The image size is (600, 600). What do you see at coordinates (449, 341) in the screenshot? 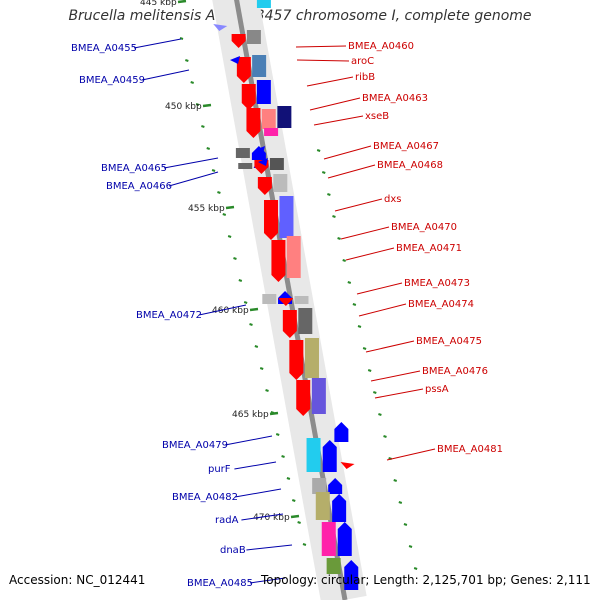
I see `right-label-bmea-a0475: BMEA_A0475` at bounding box center [449, 341].